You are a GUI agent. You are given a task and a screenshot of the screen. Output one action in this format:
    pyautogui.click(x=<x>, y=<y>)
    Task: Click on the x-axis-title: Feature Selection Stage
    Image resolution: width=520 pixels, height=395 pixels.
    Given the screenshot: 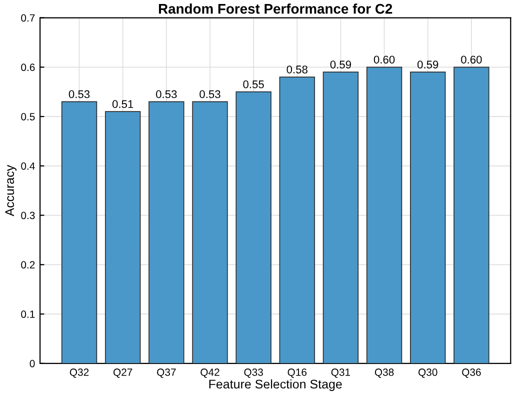 What is the action you would take?
    pyautogui.click(x=275, y=385)
    